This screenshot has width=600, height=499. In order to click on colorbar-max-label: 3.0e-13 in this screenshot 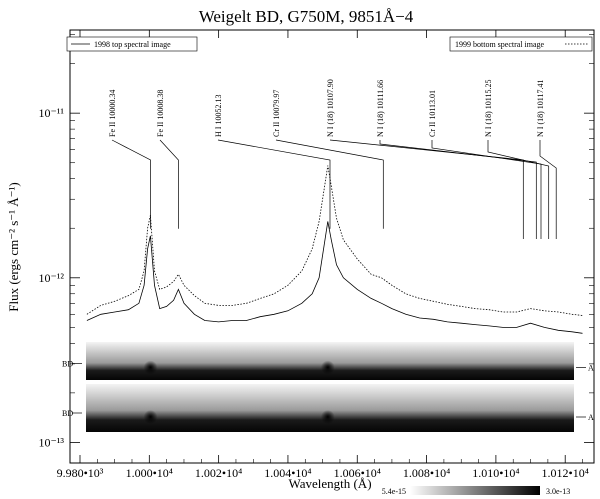, I will do `click(558, 491)`.